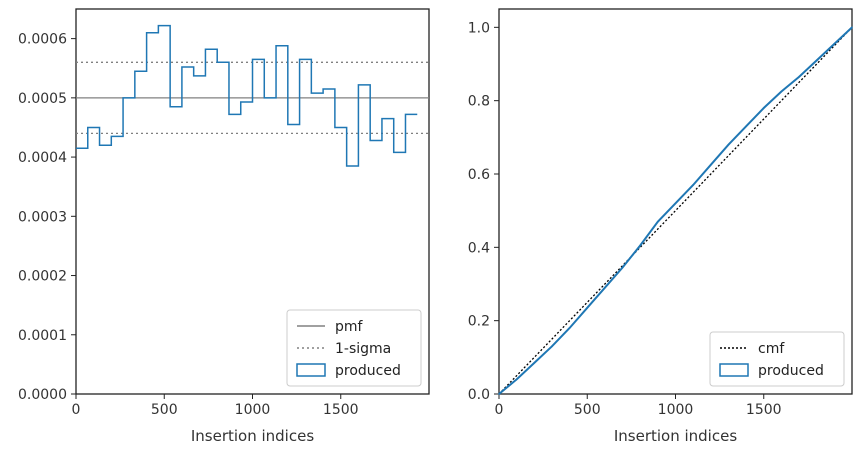 The image size is (861, 453). I want to click on y-tick-label: 0.0002, so click(42, 277).